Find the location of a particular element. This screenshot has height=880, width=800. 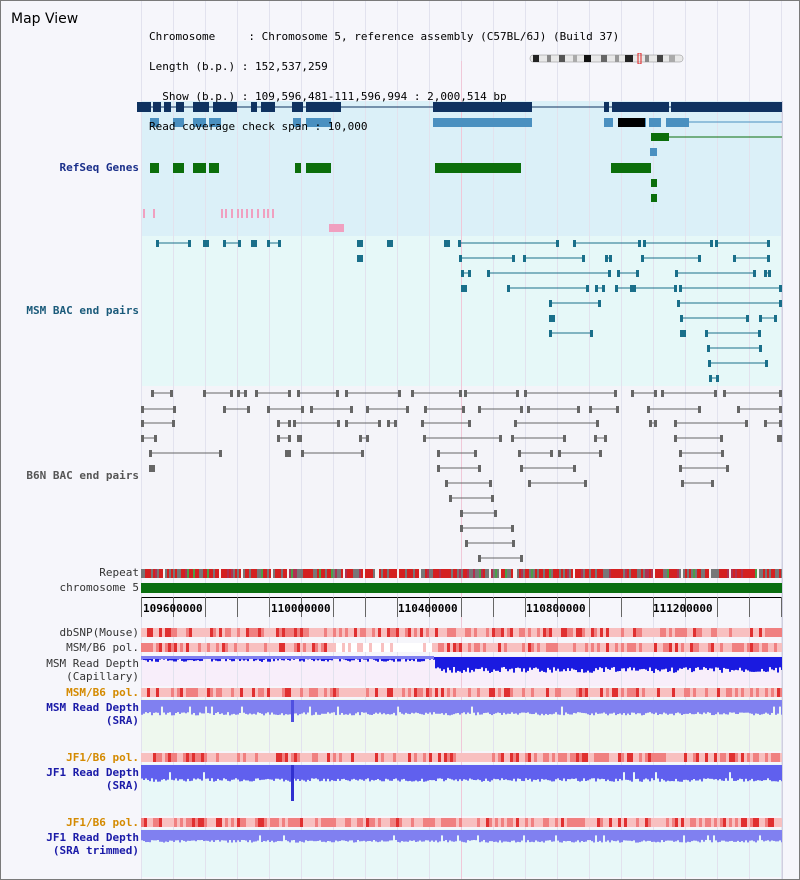

track-label-msm-pol-1: MSM/B6 pol. is located at coordinates (102, 647).